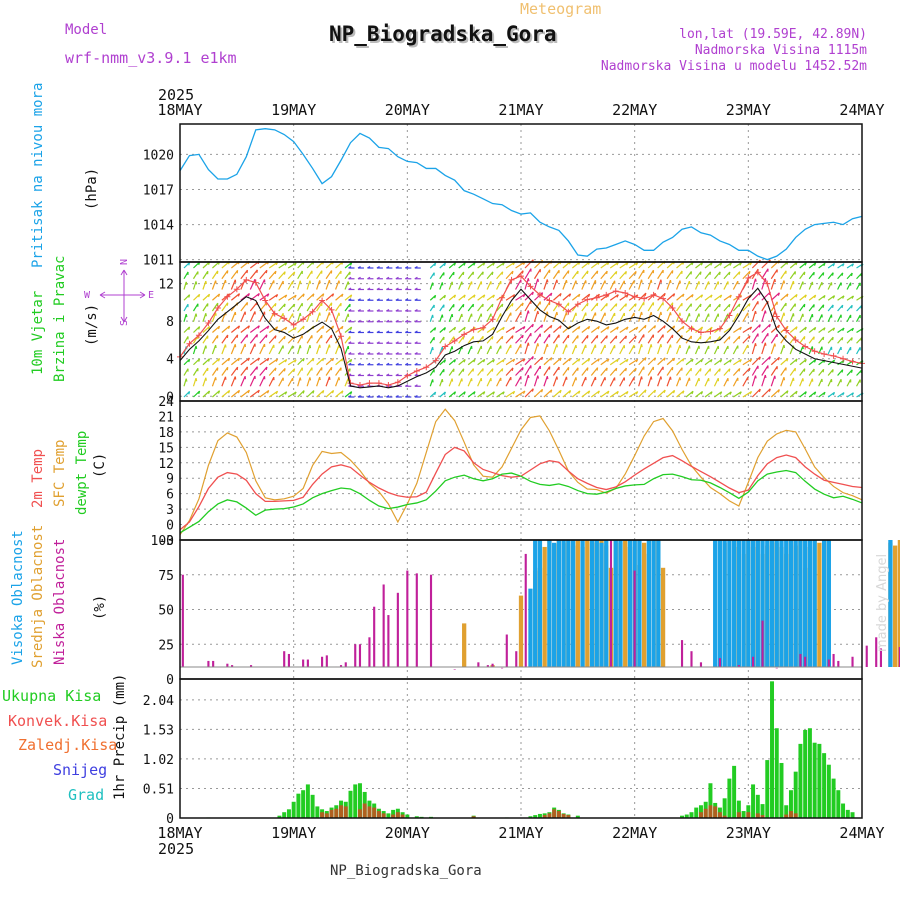 This screenshot has width=900, height=900. I want to click on xtick-label-bottom: 19MAY, so click(293, 833).